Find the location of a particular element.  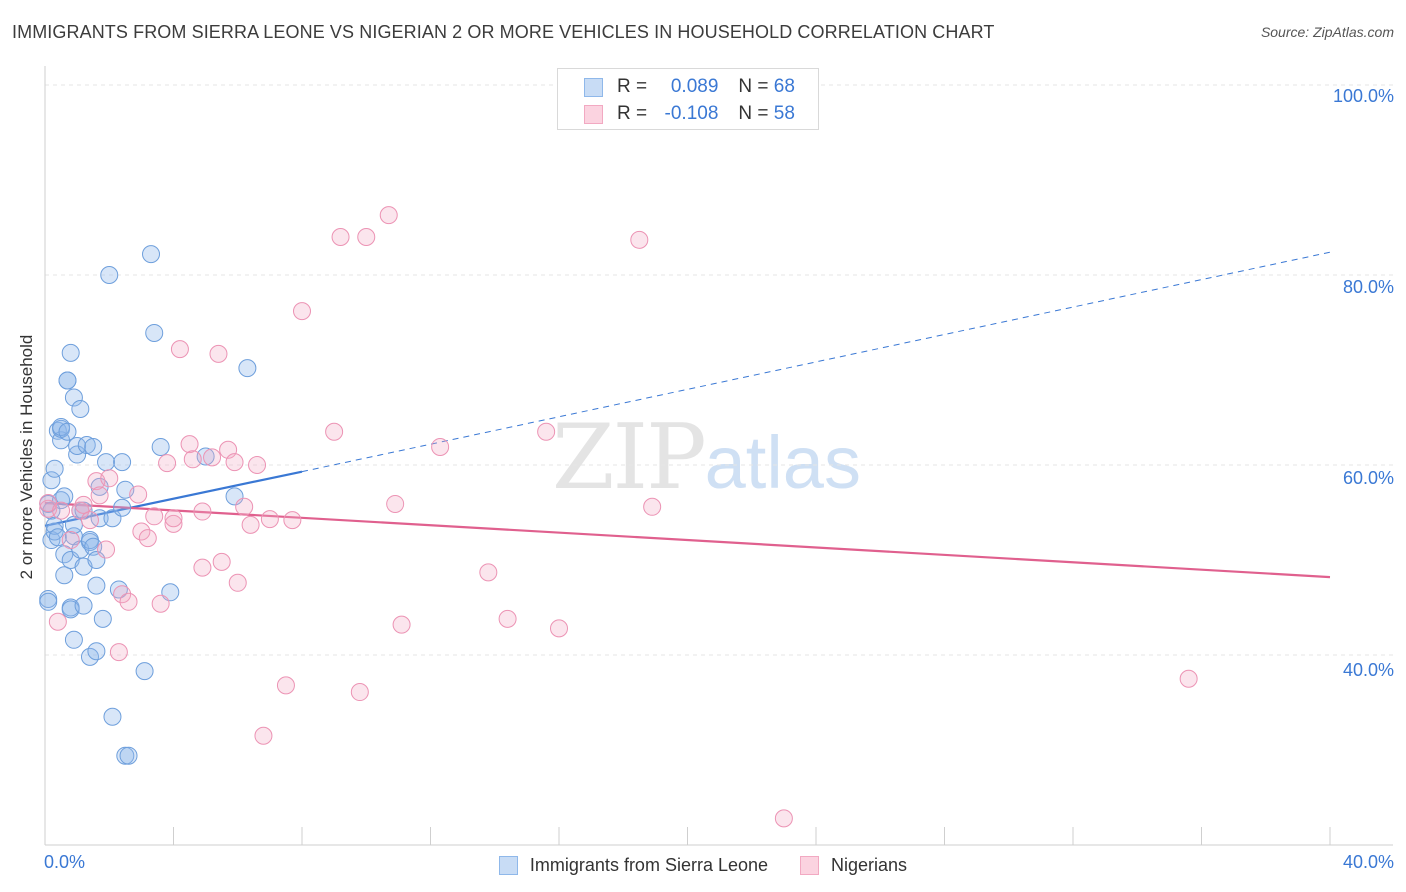

stats-row-nigerians: R = -0.108 N = 58 is located at coordinates (689, 114).